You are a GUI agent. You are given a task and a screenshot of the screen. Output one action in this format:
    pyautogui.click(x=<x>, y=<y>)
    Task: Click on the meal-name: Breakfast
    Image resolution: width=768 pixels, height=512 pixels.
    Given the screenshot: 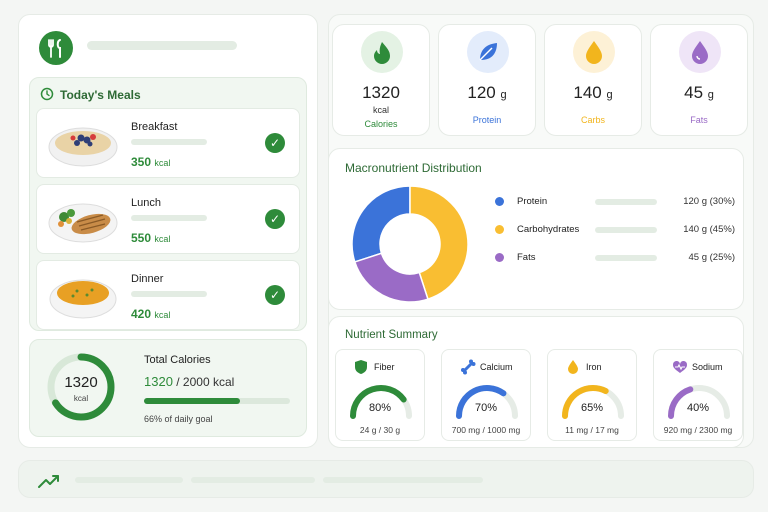 What is the action you would take?
    pyautogui.click(x=154, y=127)
    